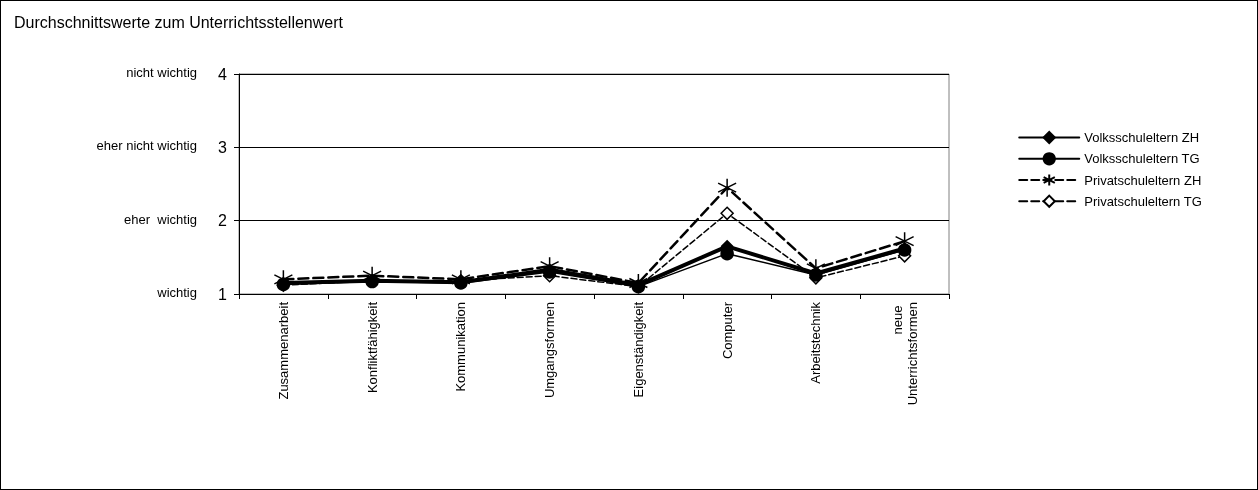  What do you see at coordinates (1143, 180) in the screenshot?
I see `legend-label: Privatschuleltern ZH` at bounding box center [1143, 180].